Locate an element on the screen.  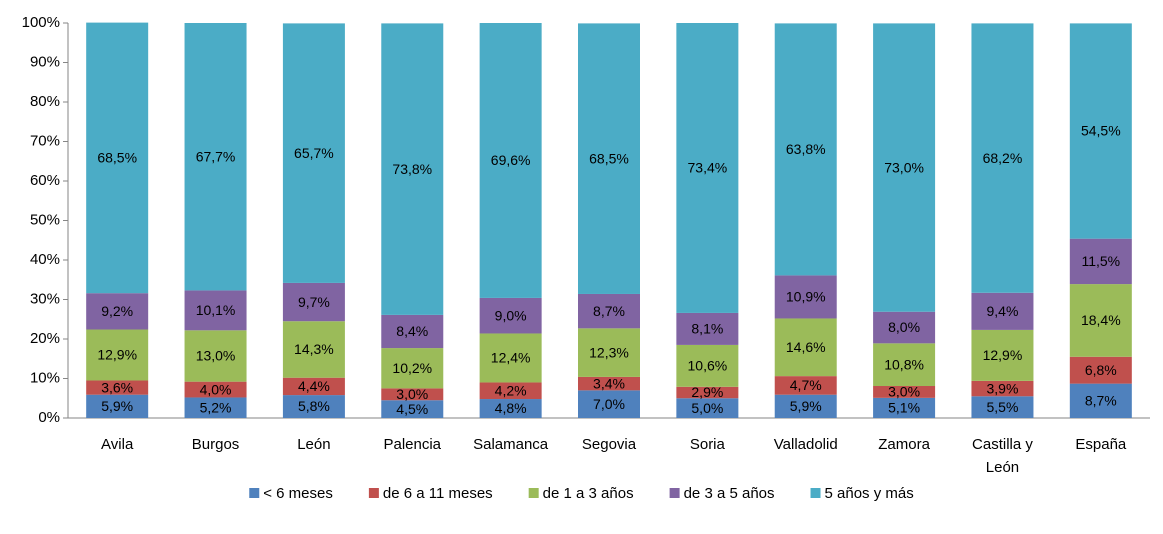
y-tick-label: 30% is located at coordinates (45, 298).